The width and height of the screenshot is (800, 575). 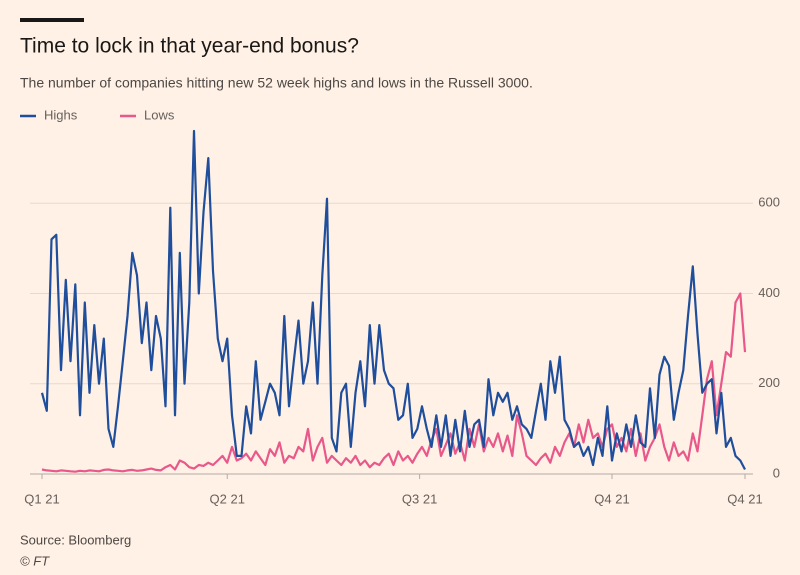 I want to click on legend-label: Lows, so click(x=159, y=114).